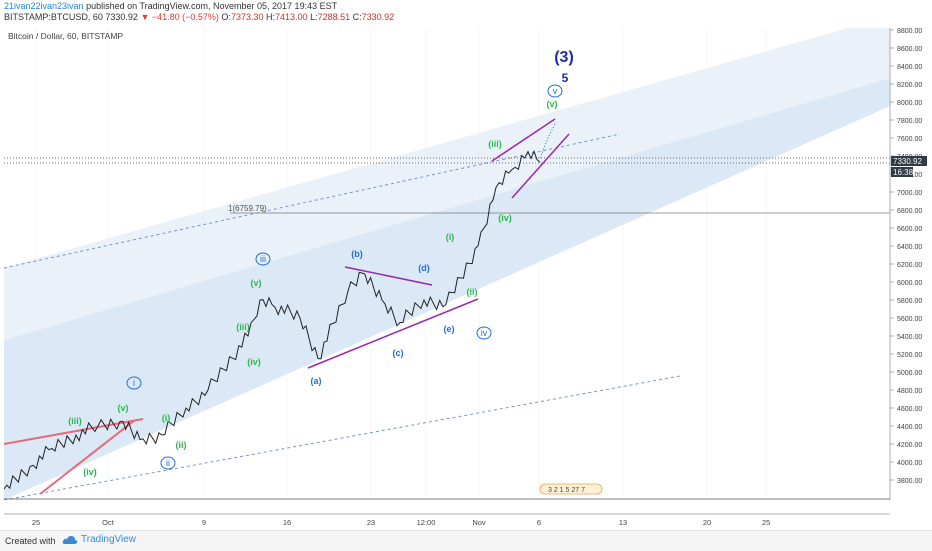 The height and width of the screenshot is (551, 932). I want to click on wave-label: (b), so click(357, 254).